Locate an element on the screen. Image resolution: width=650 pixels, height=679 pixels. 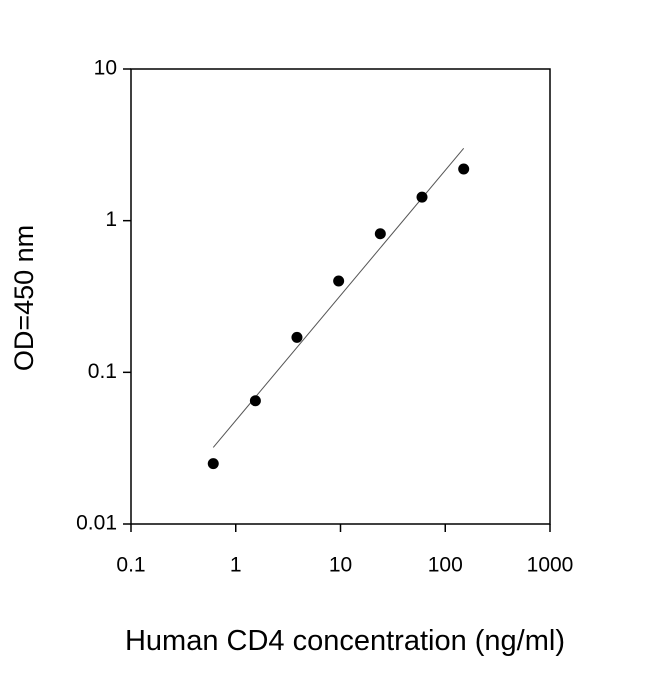
x-tick-label: 1000 is located at coordinates (550, 565).